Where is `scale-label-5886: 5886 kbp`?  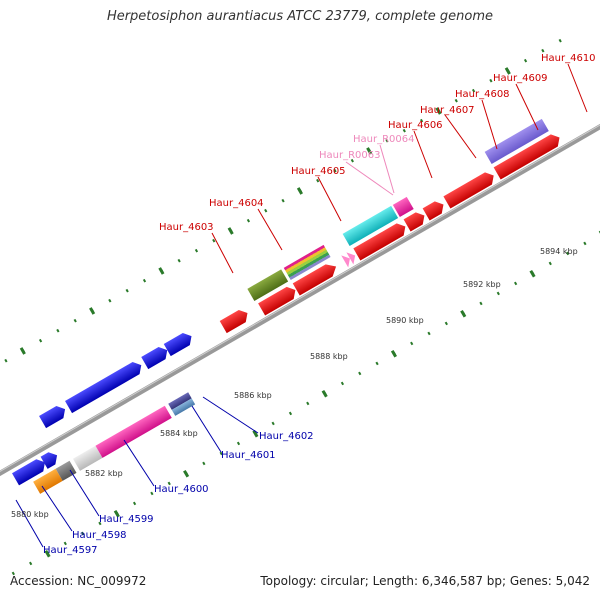 scale-label-5886: 5886 kbp is located at coordinates (253, 395).